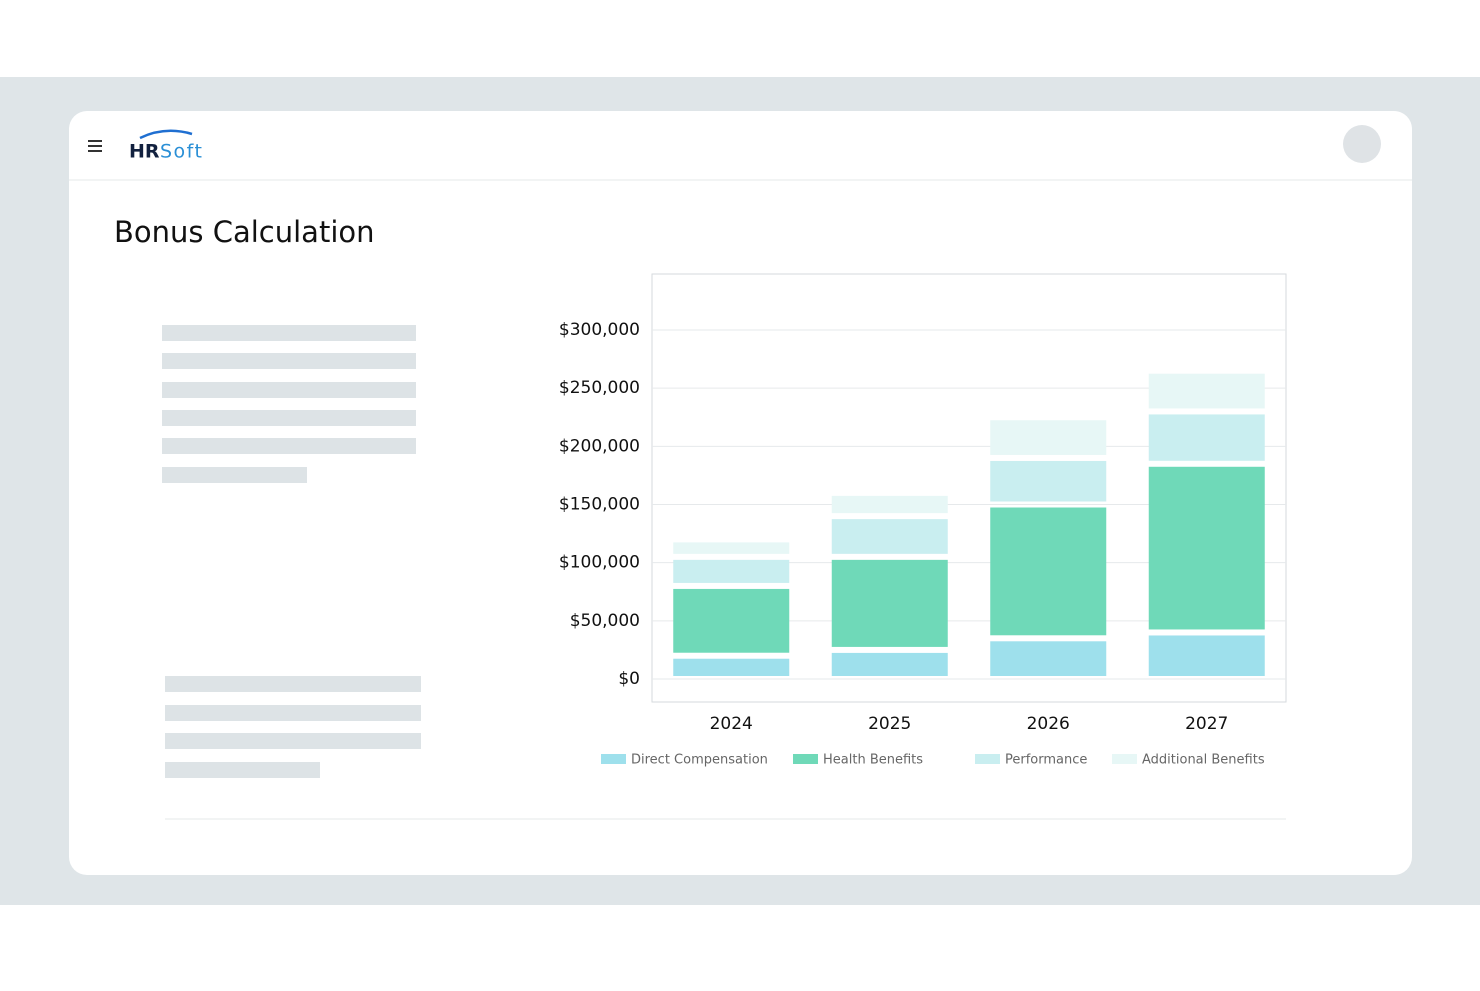  Describe the element at coordinates (699, 760) in the screenshot. I see `legend-label: Direct Compensation` at that location.